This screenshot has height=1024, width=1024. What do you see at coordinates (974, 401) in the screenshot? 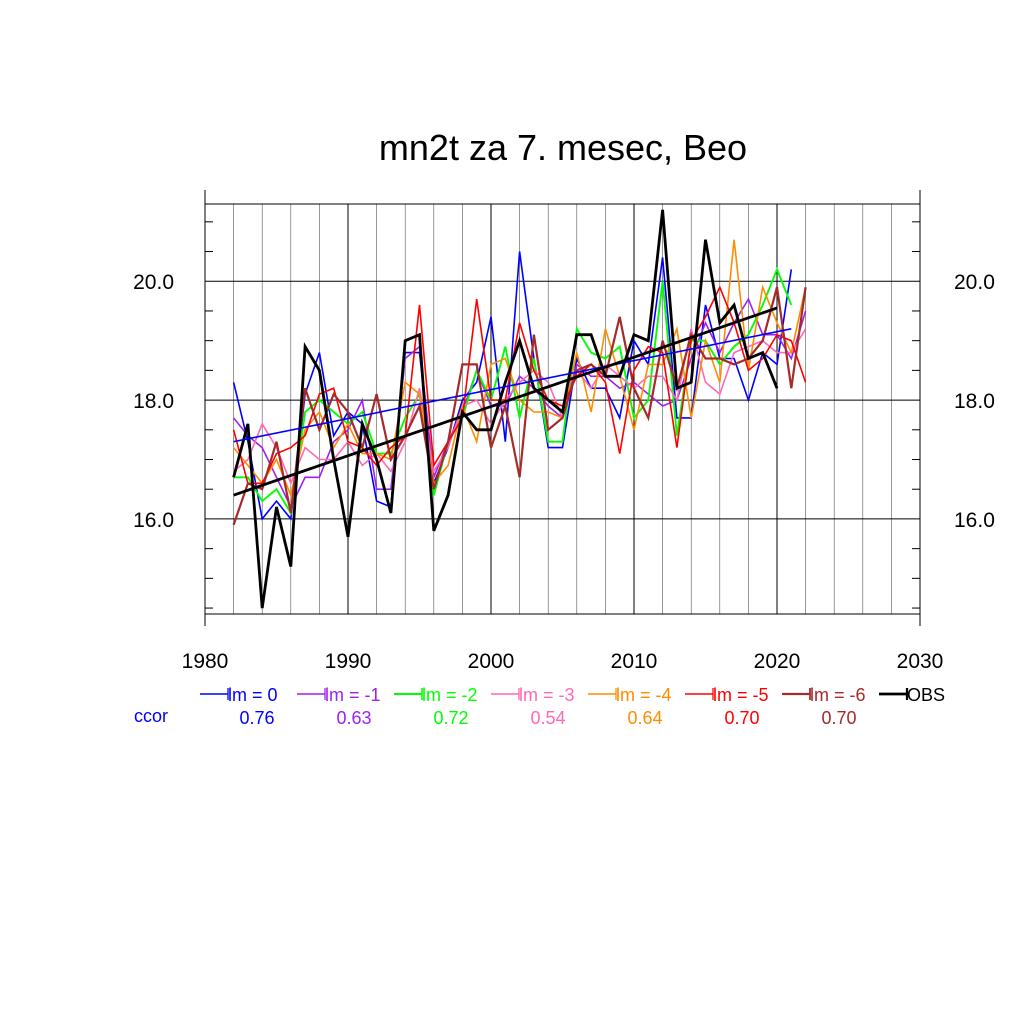
I see `y-tick-label-right: 18.0` at bounding box center [974, 401].